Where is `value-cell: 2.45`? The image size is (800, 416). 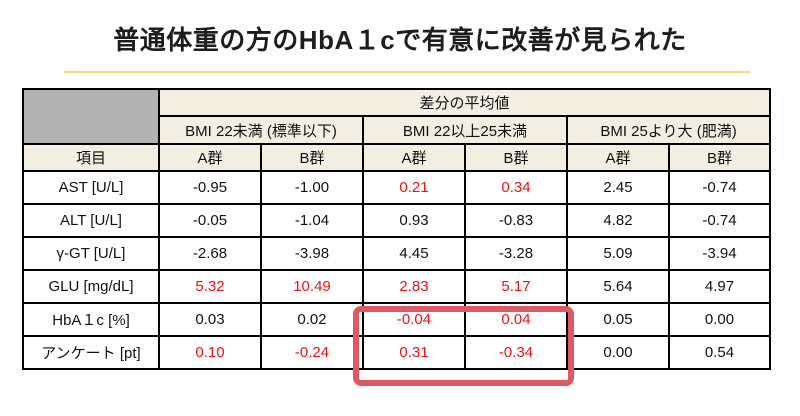
value-cell: 2.45 is located at coordinates (618, 187).